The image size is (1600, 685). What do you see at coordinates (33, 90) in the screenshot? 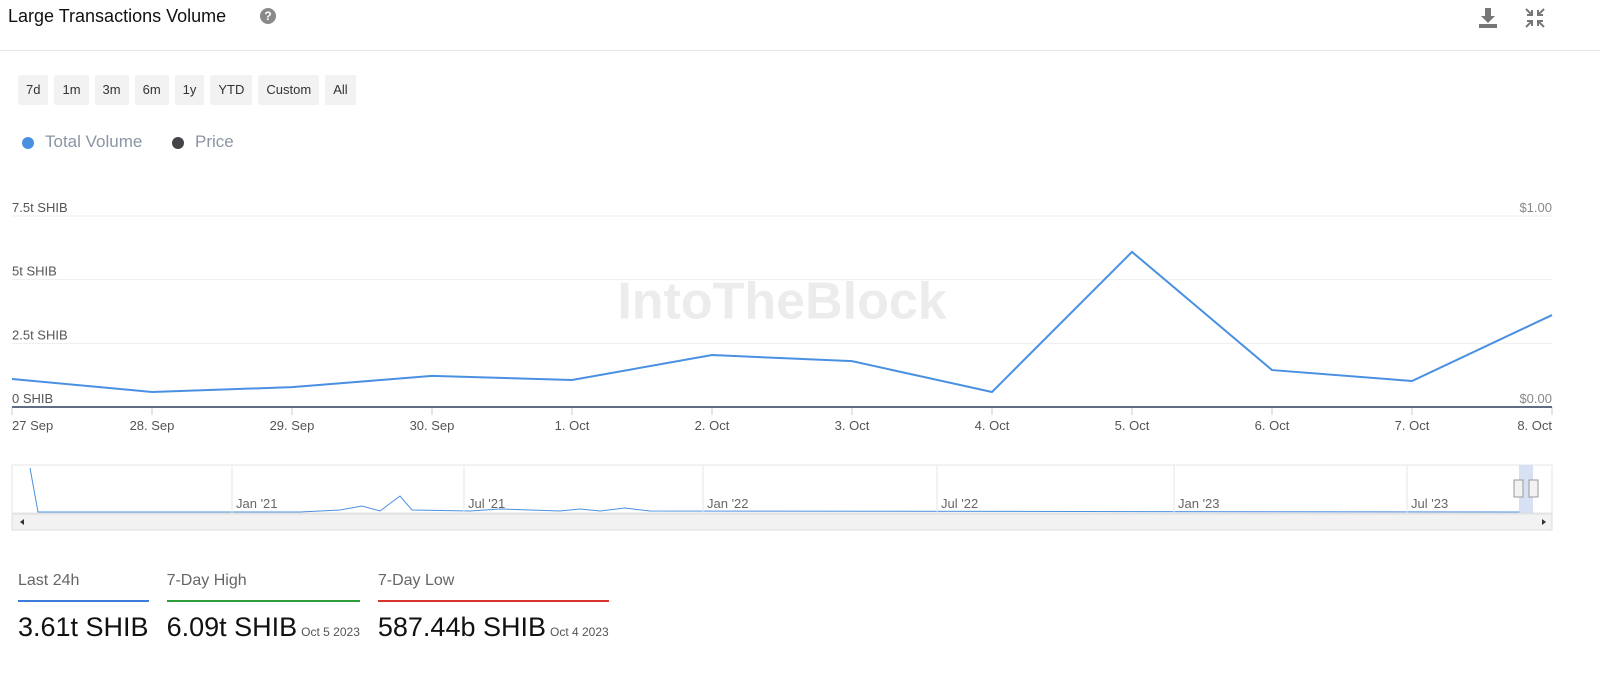
I see `range-button: 7d` at bounding box center [33, 90].